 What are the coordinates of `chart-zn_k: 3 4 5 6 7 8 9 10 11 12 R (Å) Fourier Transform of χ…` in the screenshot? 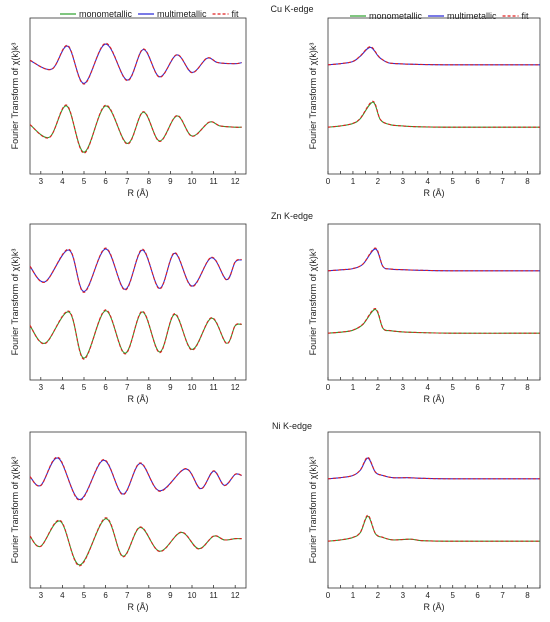 It's located at (128, 313).